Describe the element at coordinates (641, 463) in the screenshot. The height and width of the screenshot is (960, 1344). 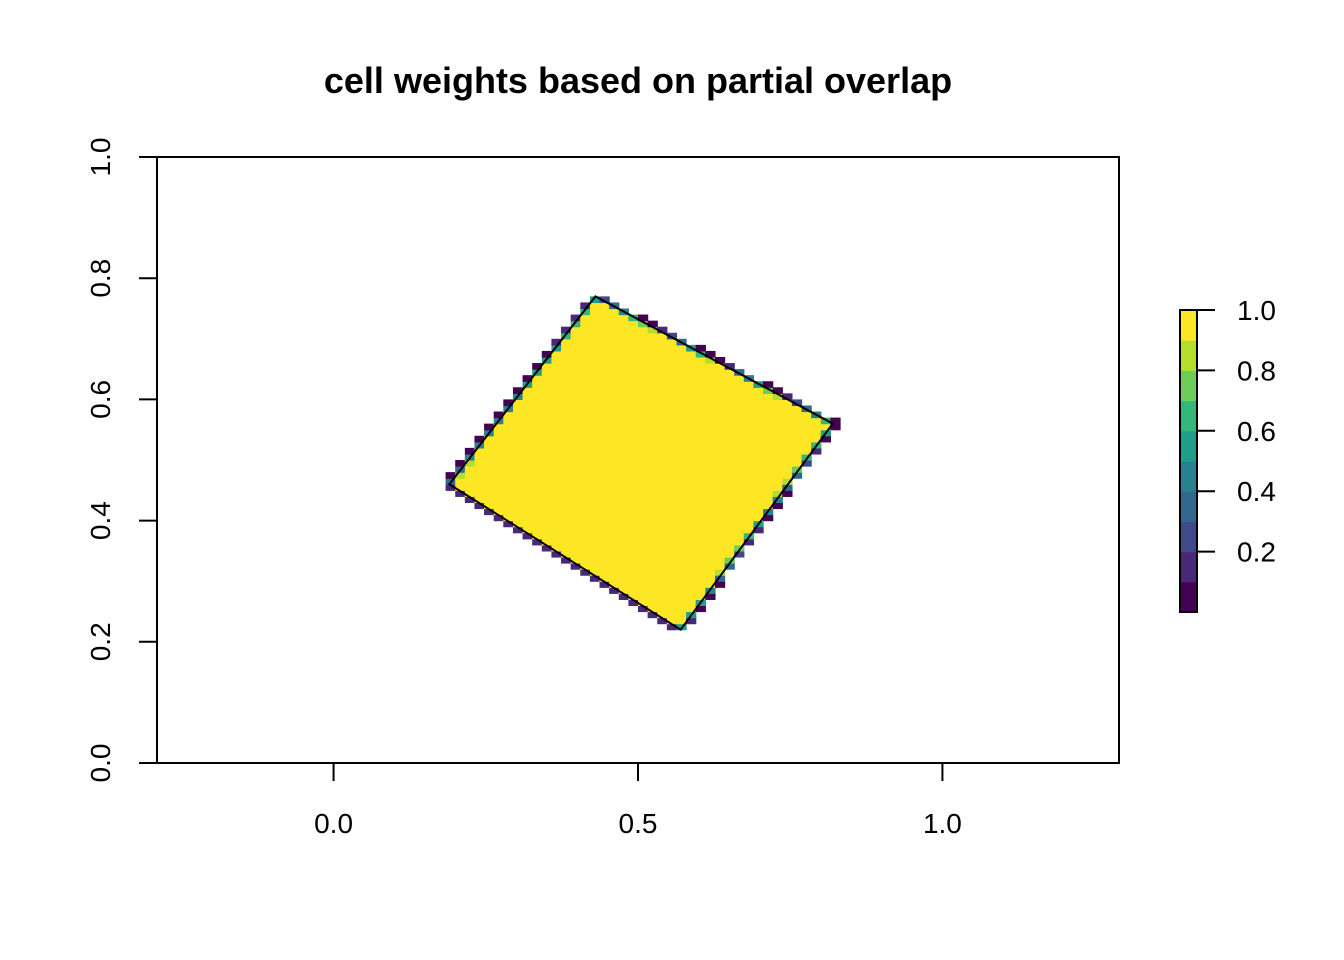
I see `polygon-outline` at that location.